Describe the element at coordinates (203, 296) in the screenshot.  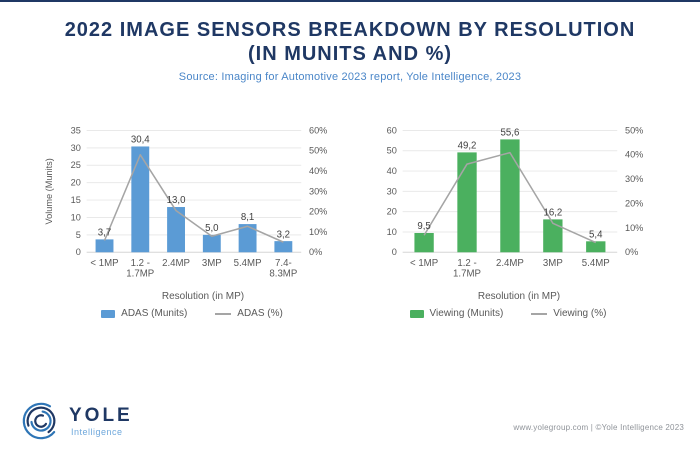
I see `adas-x-axis-title: Resolution (in MP)` at that location.